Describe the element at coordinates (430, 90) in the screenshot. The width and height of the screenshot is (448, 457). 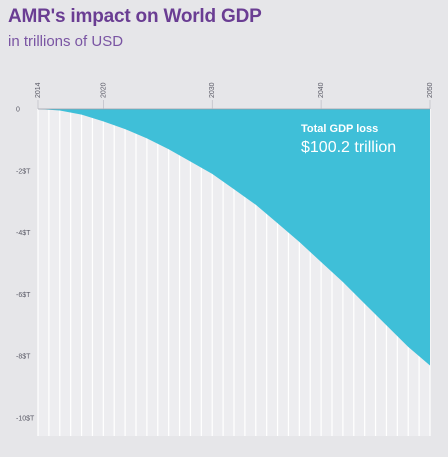
I see `x-tick-label: 2050` at that location.